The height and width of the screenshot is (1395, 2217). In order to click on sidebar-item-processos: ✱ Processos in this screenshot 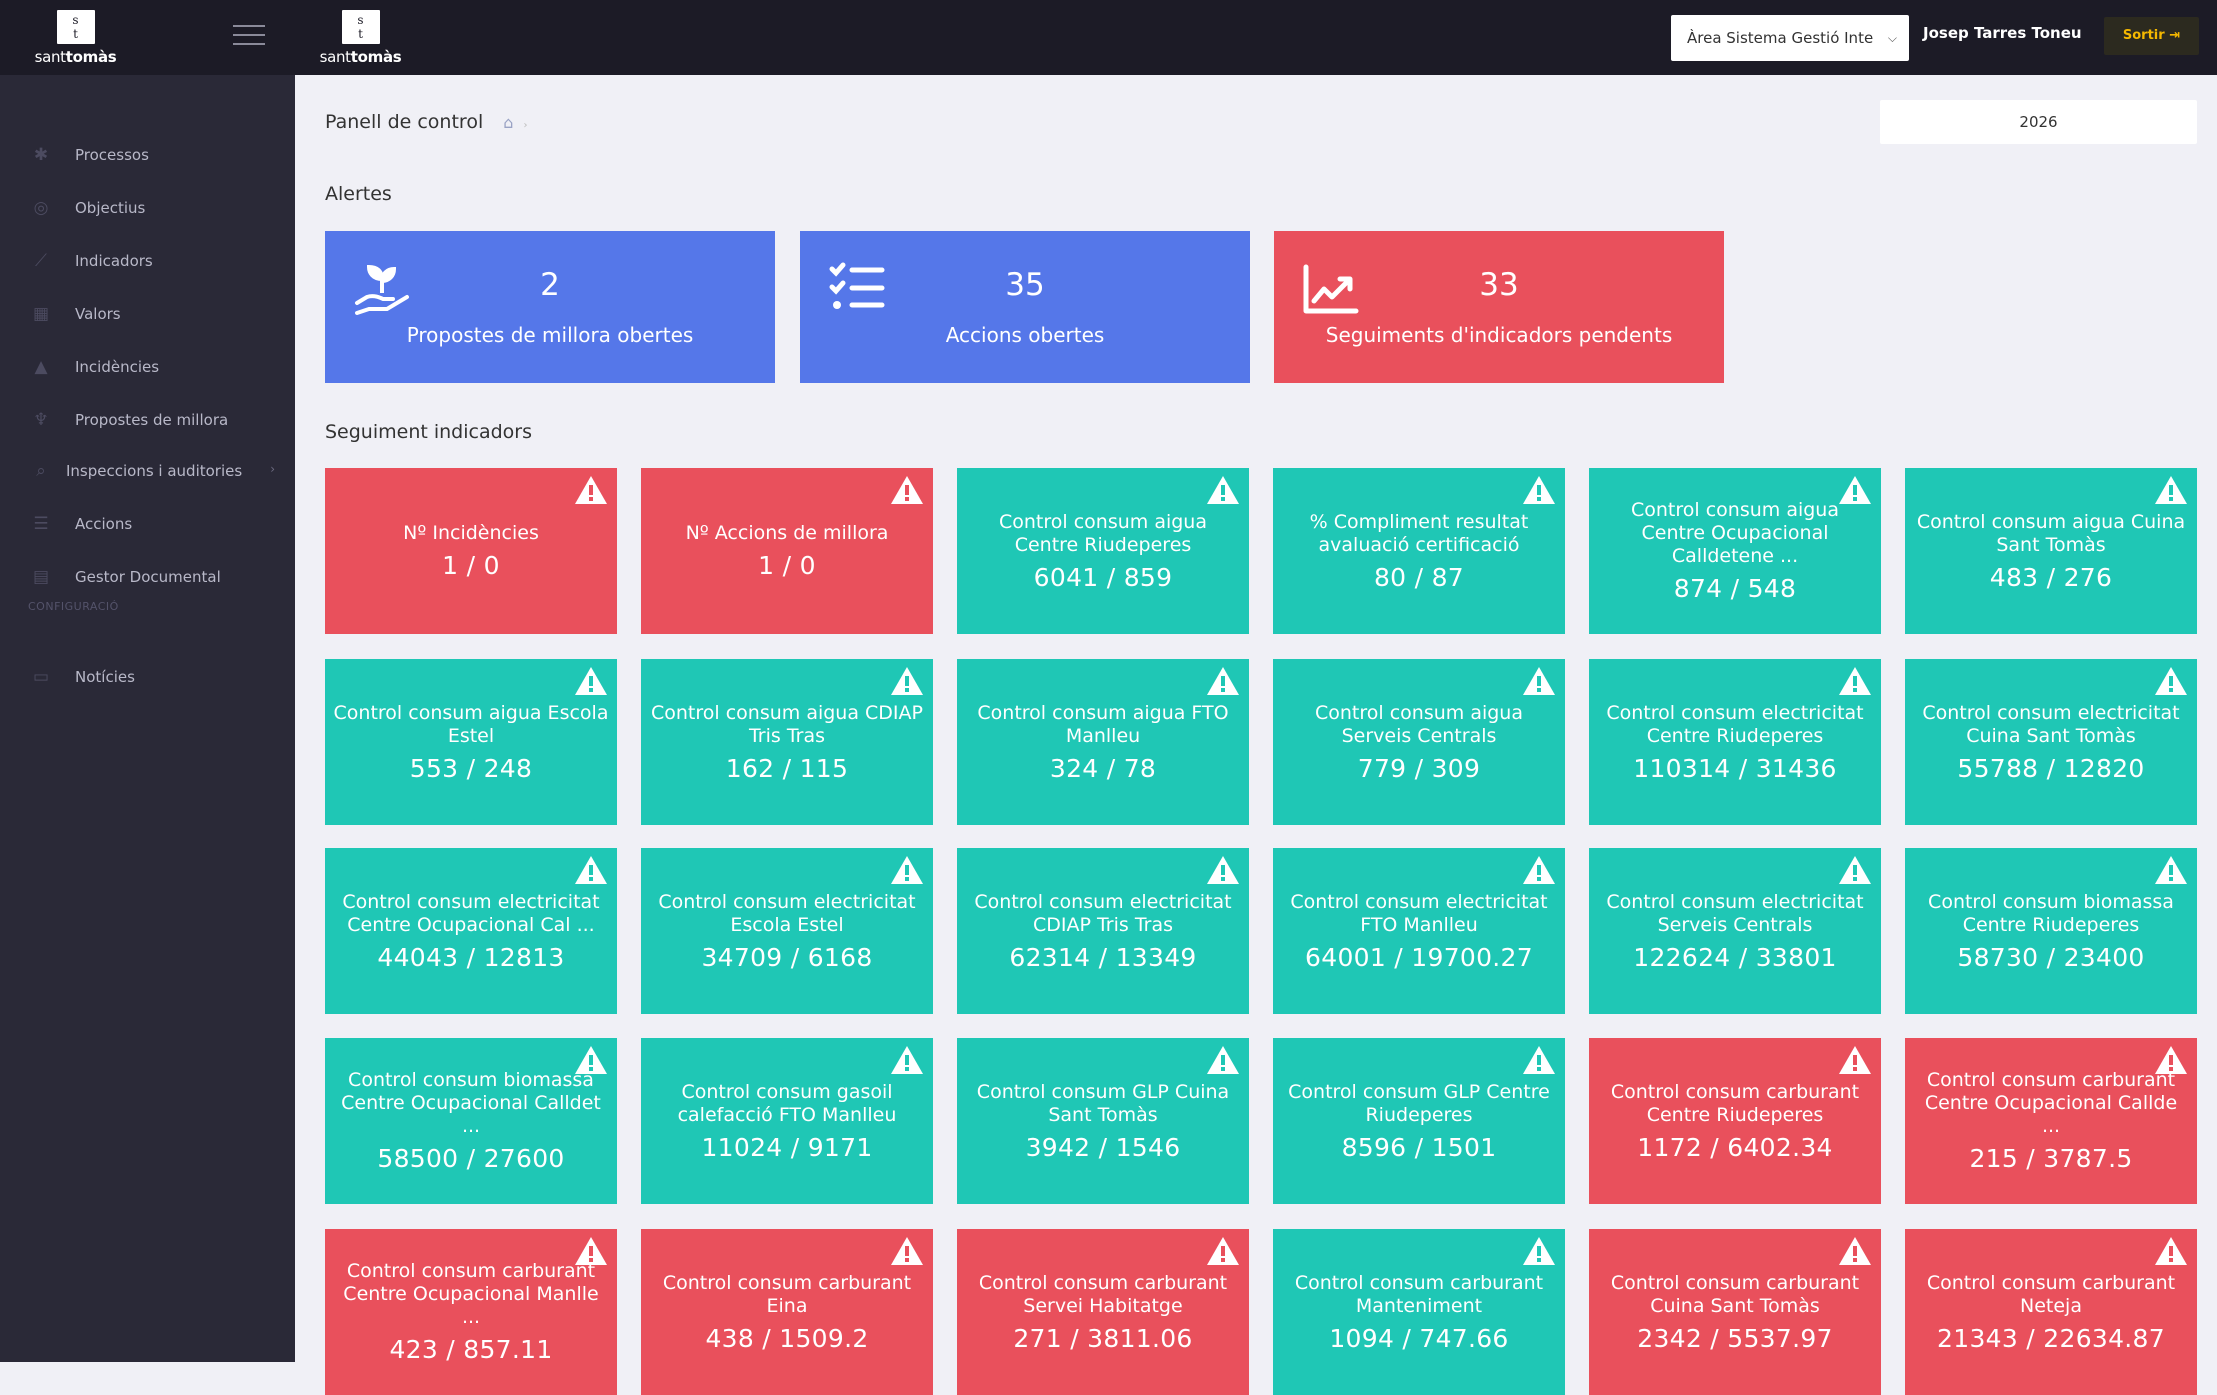, I will do `click(147, 155)`.